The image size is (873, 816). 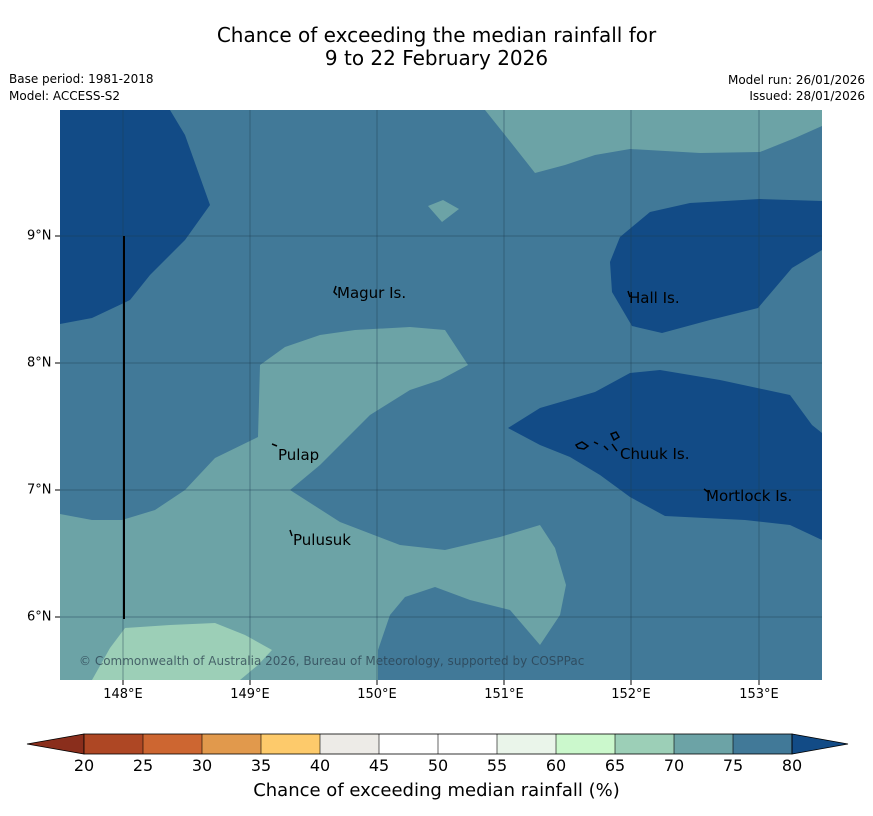 What do you see at coordinates (497, 765) in the screenshot?
I see `colorbar-label: 55` at bounding box center [497, 765].